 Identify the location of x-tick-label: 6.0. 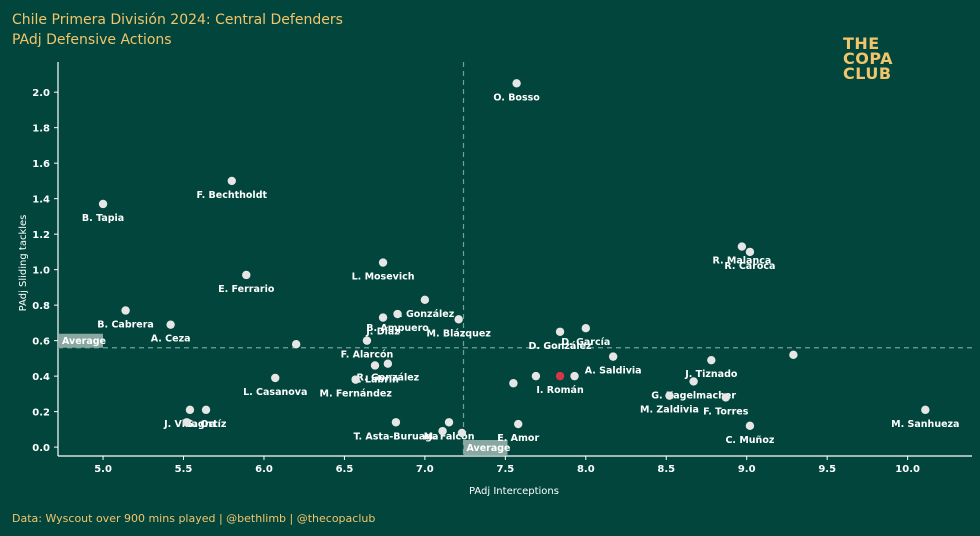
(264, 469).